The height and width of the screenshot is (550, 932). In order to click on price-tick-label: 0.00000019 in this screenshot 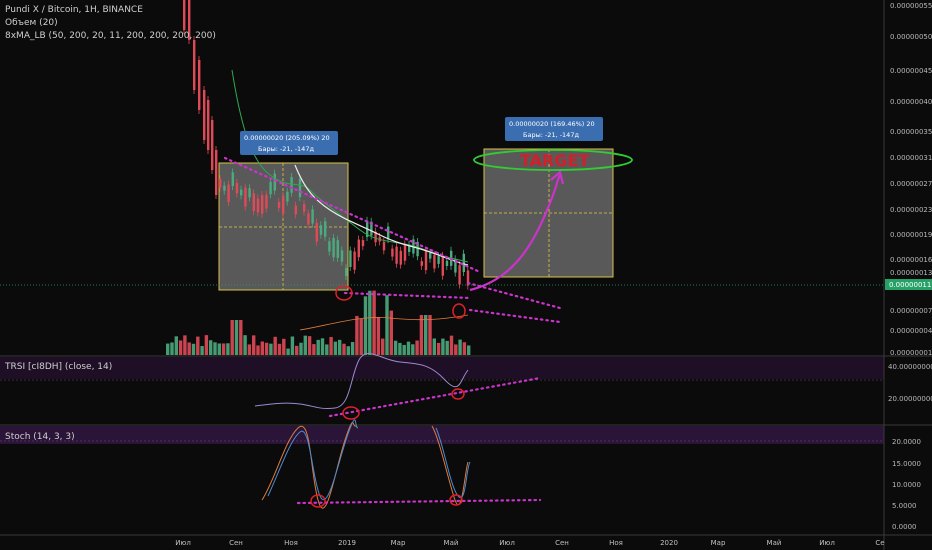, I will do `click(911, 235)`.